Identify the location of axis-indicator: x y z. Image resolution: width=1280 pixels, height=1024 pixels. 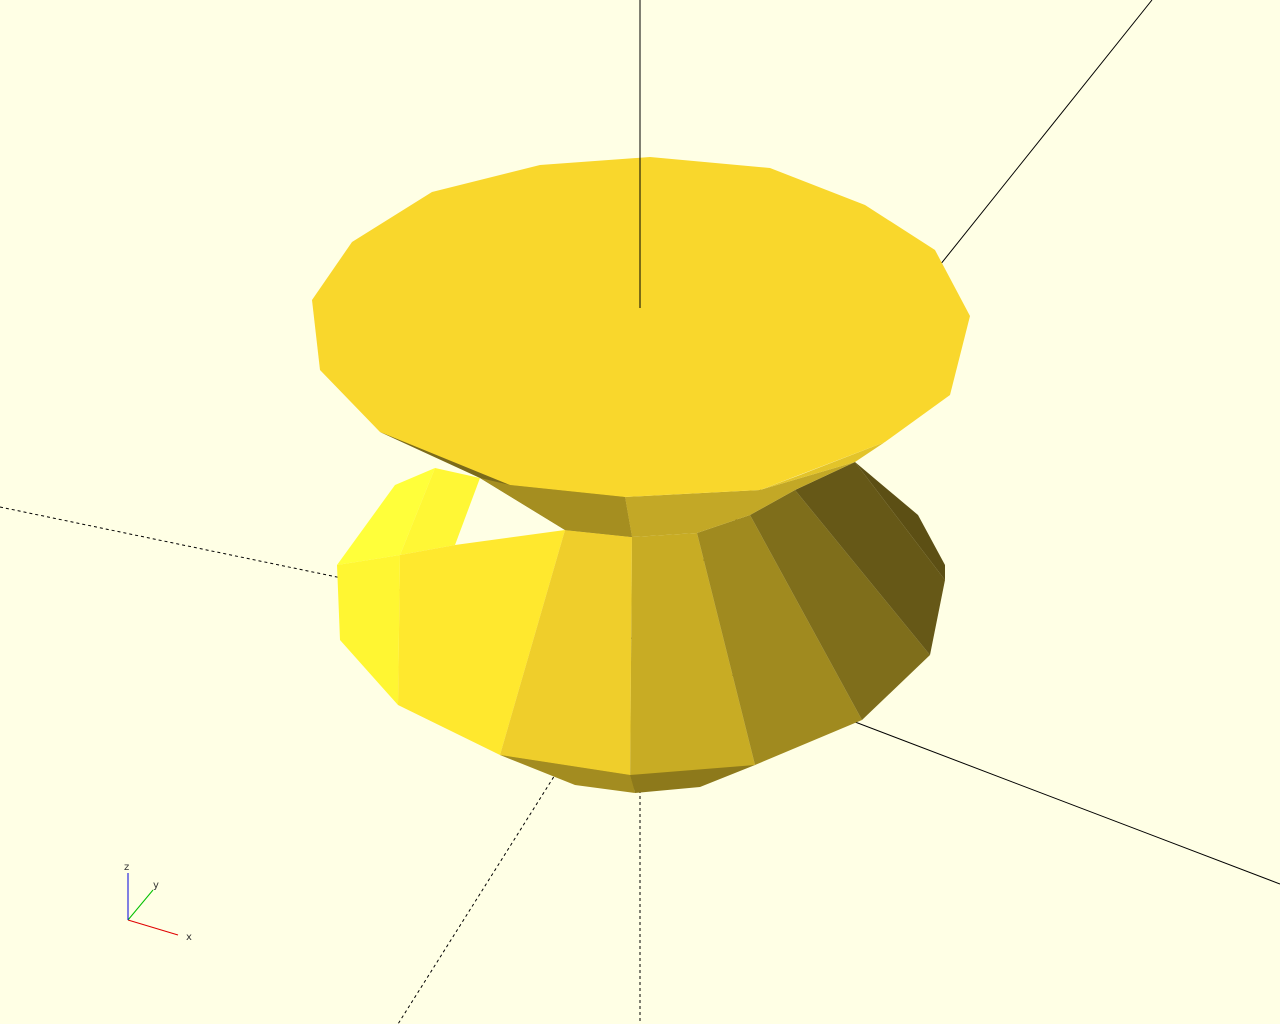
(158, 902).